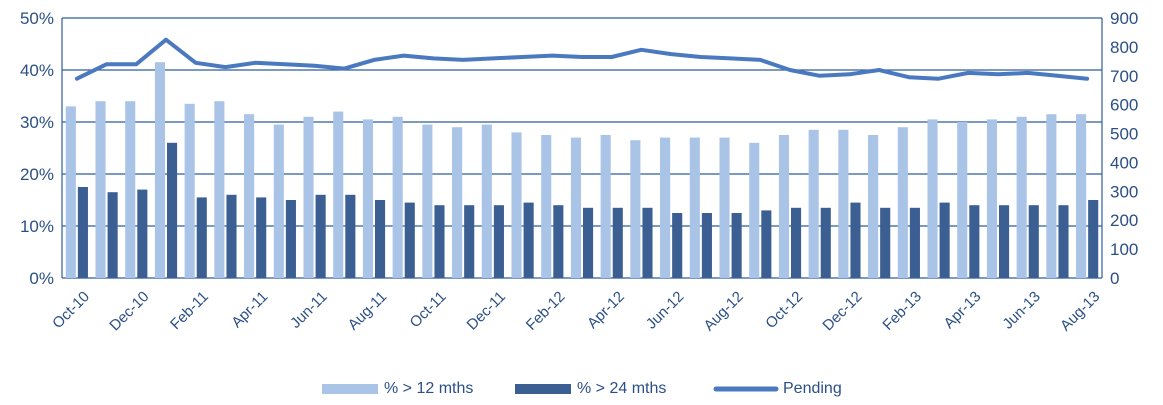 The width and height of the screenshot is (1163, 405). I want to click on pending-line, so click(582, 59).